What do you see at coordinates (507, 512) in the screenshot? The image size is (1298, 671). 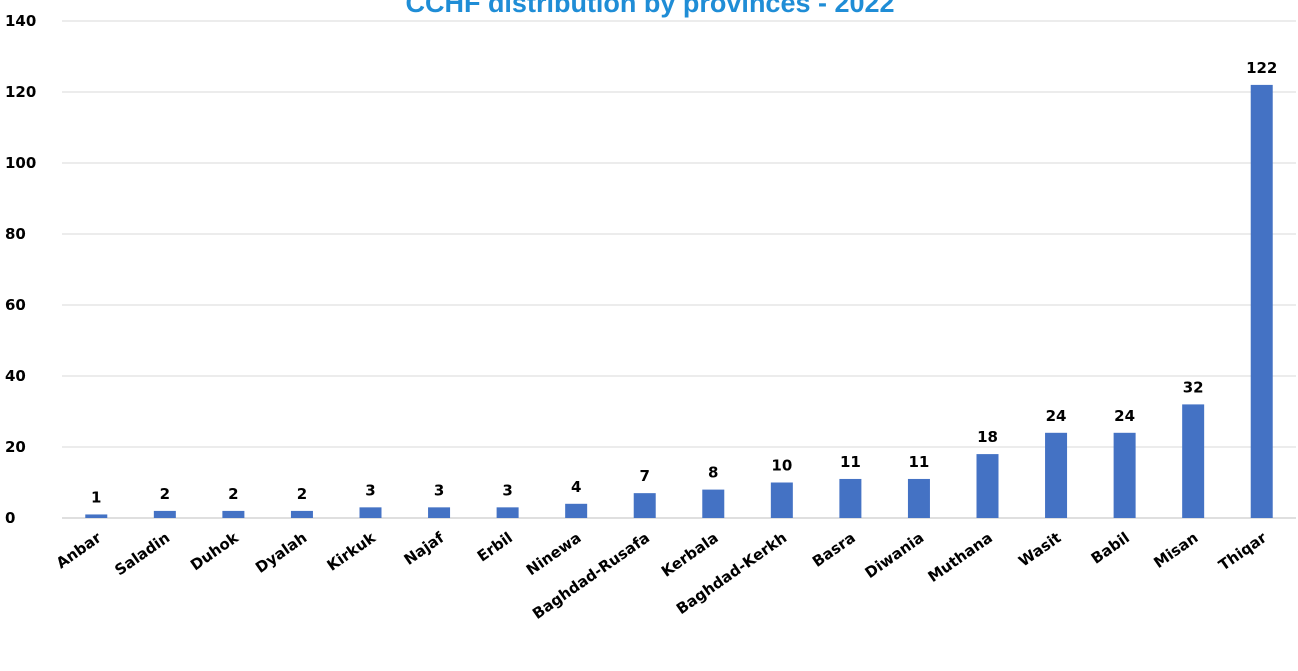 I see `bar-erbil` at bounding box center [507, 512].